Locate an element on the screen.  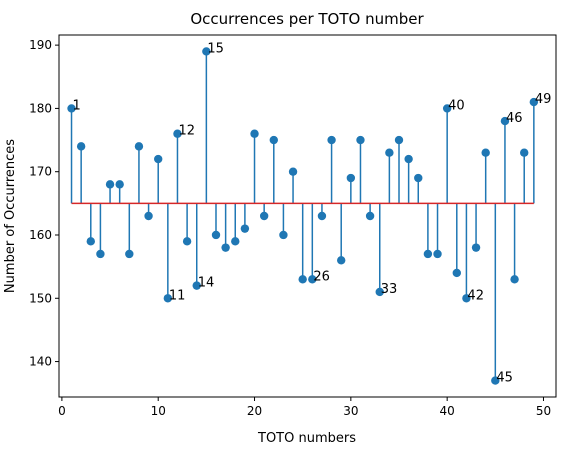
x-tick-label: 40 is located at coordinates (447, 411).